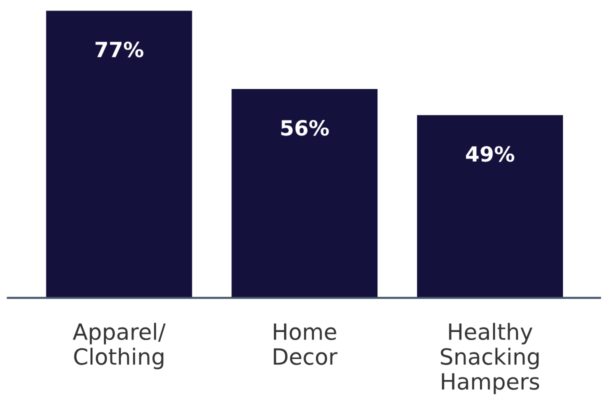 Image resolution: width=603 pixels, height=416 pixels. I want to click on x-tick-label: Apparel/ Clothing, so click(119, 346).